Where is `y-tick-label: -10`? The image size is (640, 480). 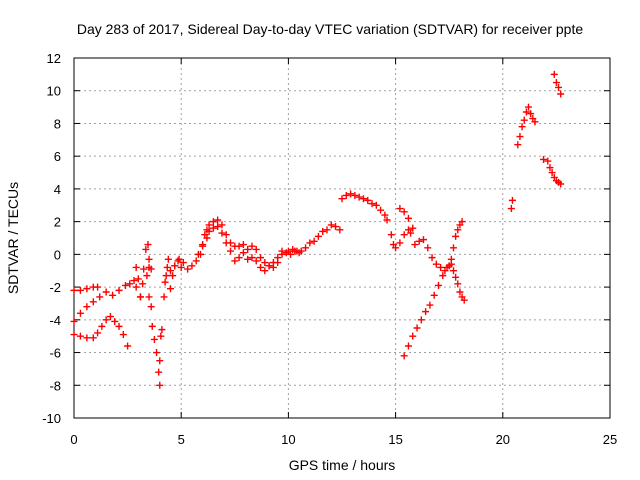
y-tick-label: -10 is located at coordinates (51, 418).